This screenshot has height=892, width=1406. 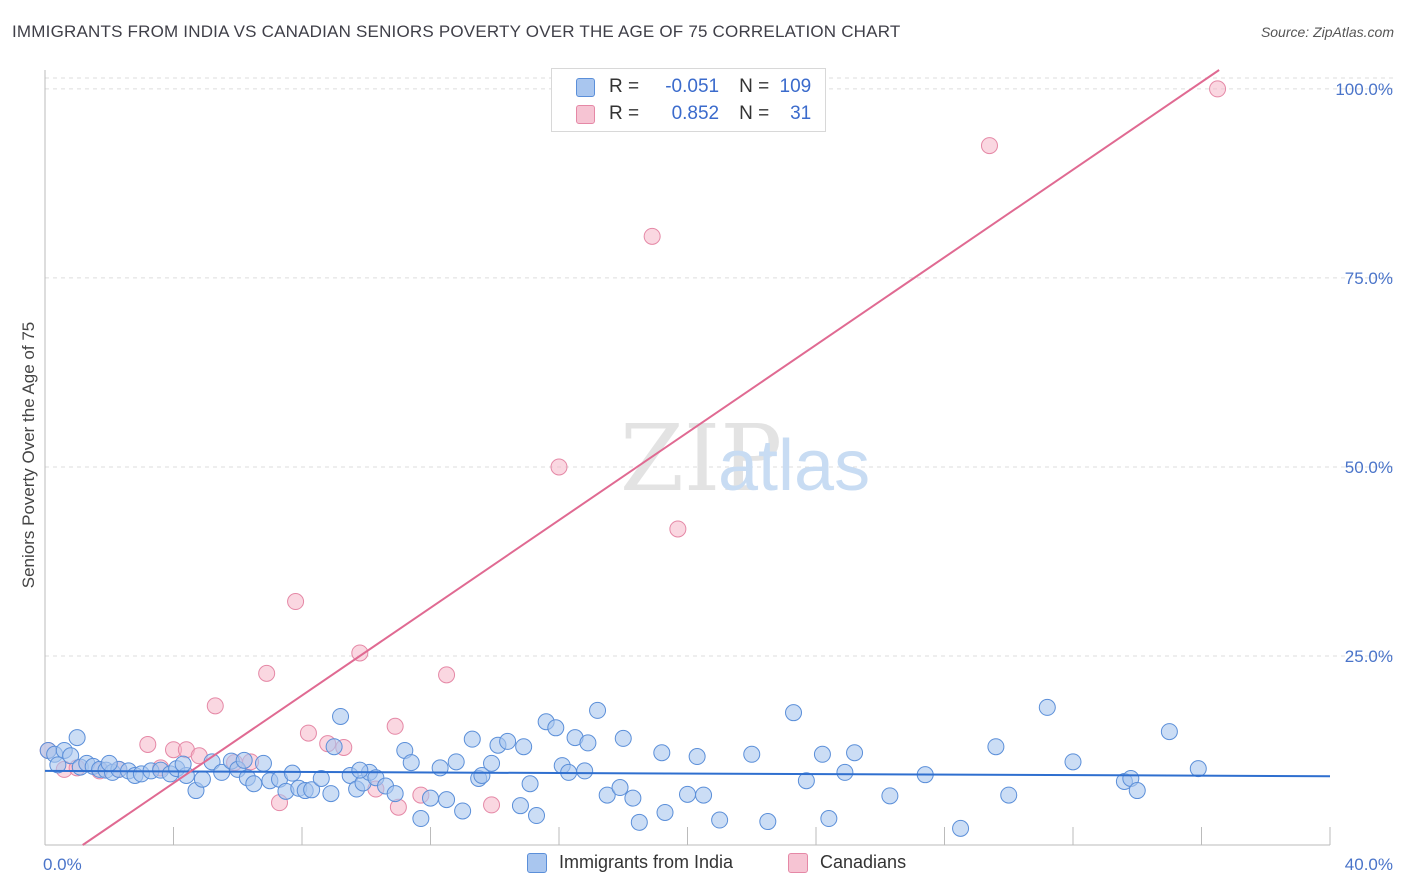 I want to click on y-tick-label: 50.0%, so click(x=1369, y=467).